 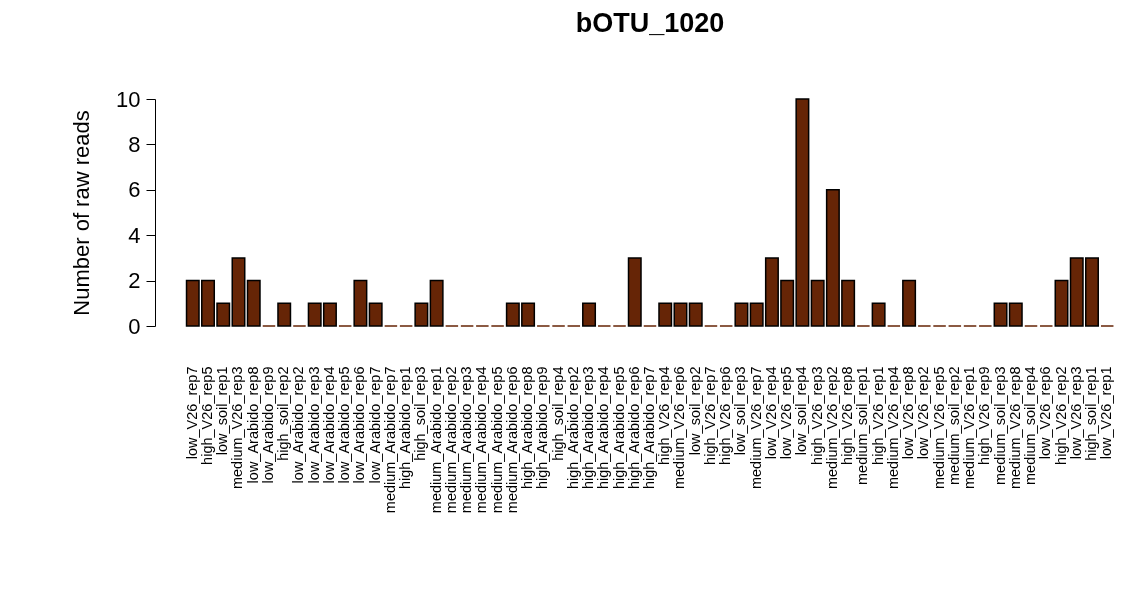 What do you see at coordinates (252, 425) in the screenshot?
I see `x-tick-label: low_Arabido_rep8` at bounding box center [252, 425].